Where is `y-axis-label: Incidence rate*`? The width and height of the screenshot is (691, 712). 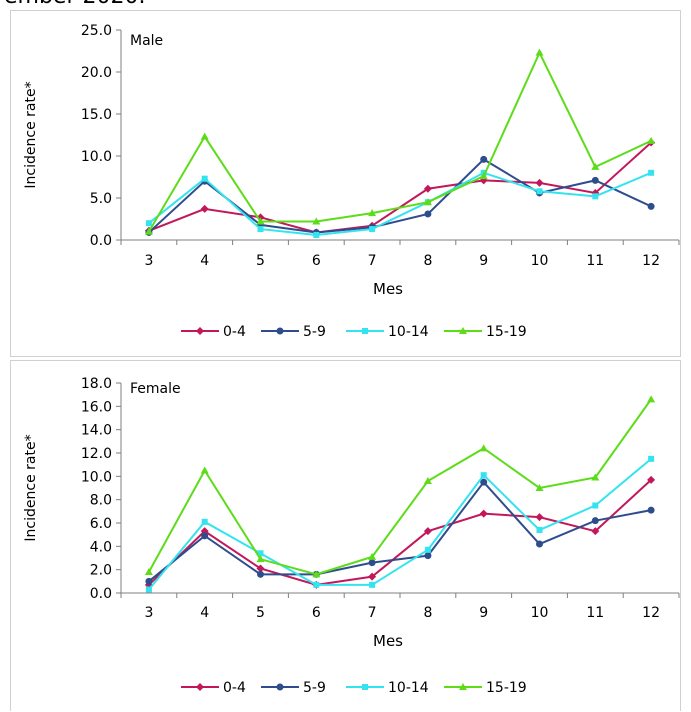
y-axis-label: Incidence rate* is located at coordinates (31, 487).